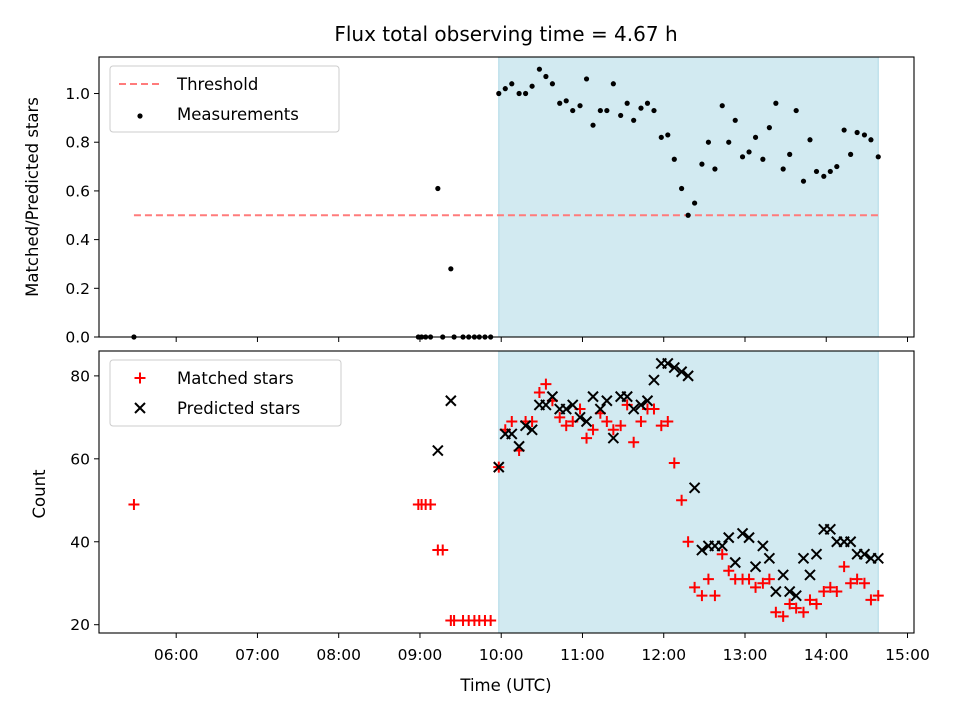 Image resolution: width=960 pixels, height=720 pixels. I want to click on x-tick-label: 15:00, so click(907, 655).